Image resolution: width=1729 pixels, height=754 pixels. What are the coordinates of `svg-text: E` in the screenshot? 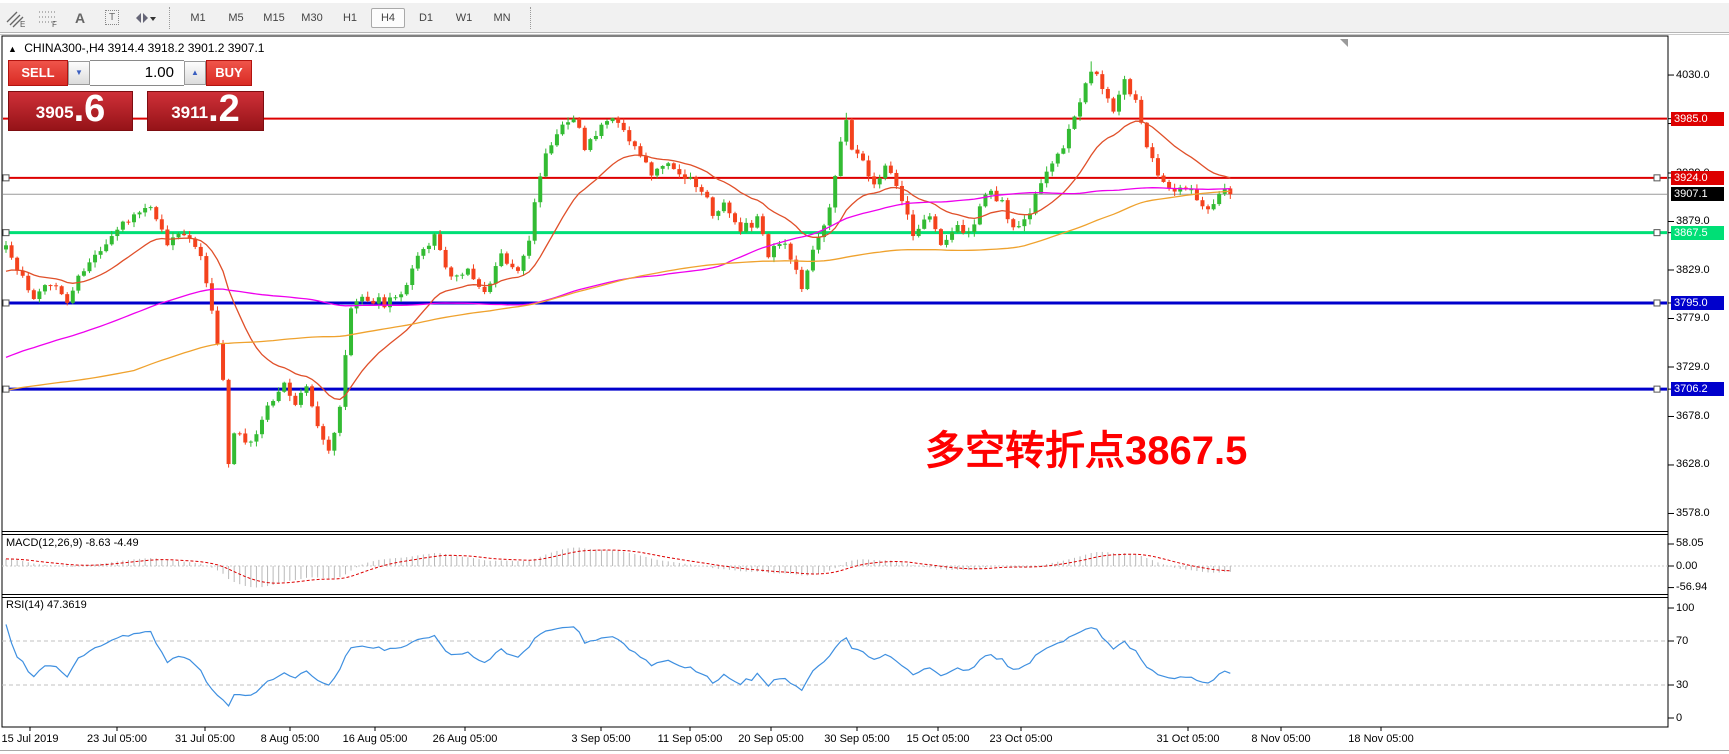 It's located at (22, 24).